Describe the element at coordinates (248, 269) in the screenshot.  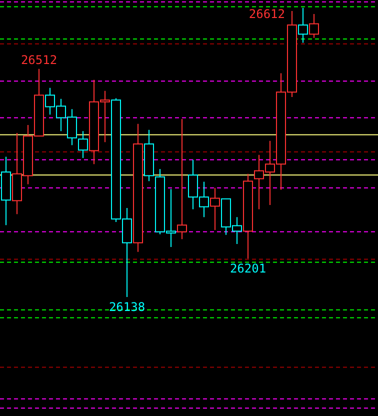
I see `annotation: 26201` at that location.